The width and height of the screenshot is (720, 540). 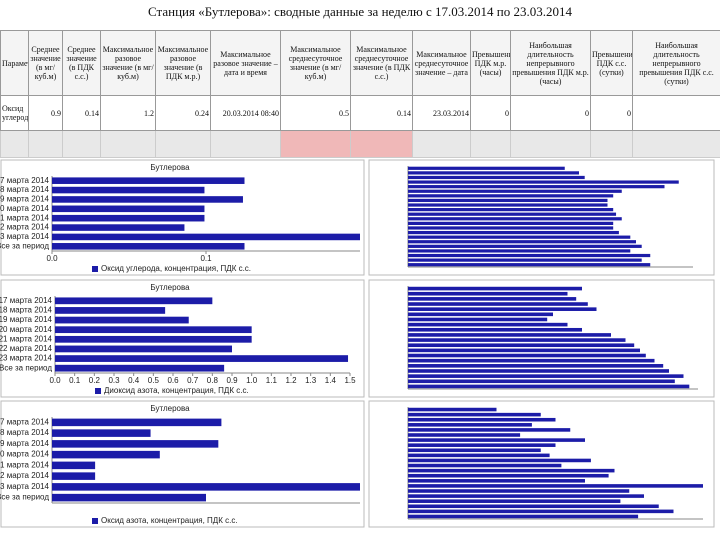 What do you see at coordinates (381, 113) in the screenshot?
I see `cell: 0.14` at bounding box center [381, 113].